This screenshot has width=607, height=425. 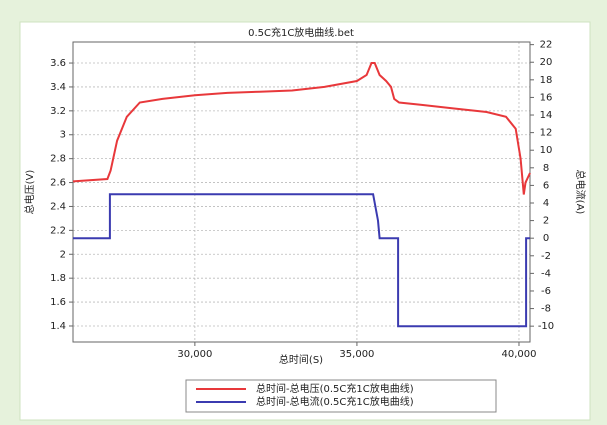 What do you see at coordinates (58, 183) in the screenshot?
I see `y-tick-label: 2.6` at bounding box center [58, 183].